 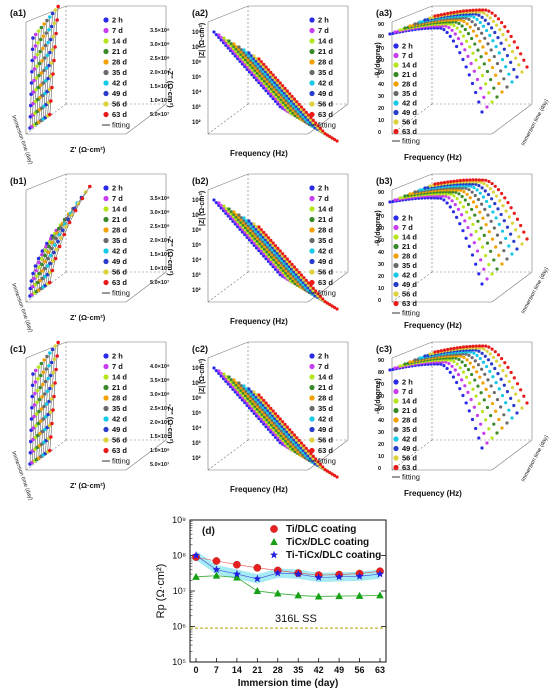 I want to click on y-axis-label: -Z'' (Ω·cm²), so click(x=170, y=424).